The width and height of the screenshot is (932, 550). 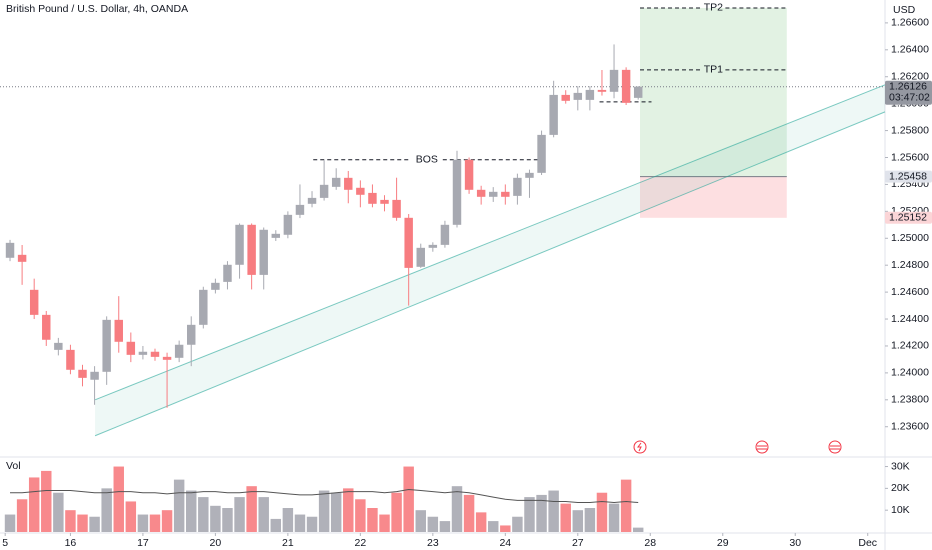 What do you see at coordinates (13, 466) in the screenshot?
I see `volume-label: Vol` at bounding box center [13, 466].